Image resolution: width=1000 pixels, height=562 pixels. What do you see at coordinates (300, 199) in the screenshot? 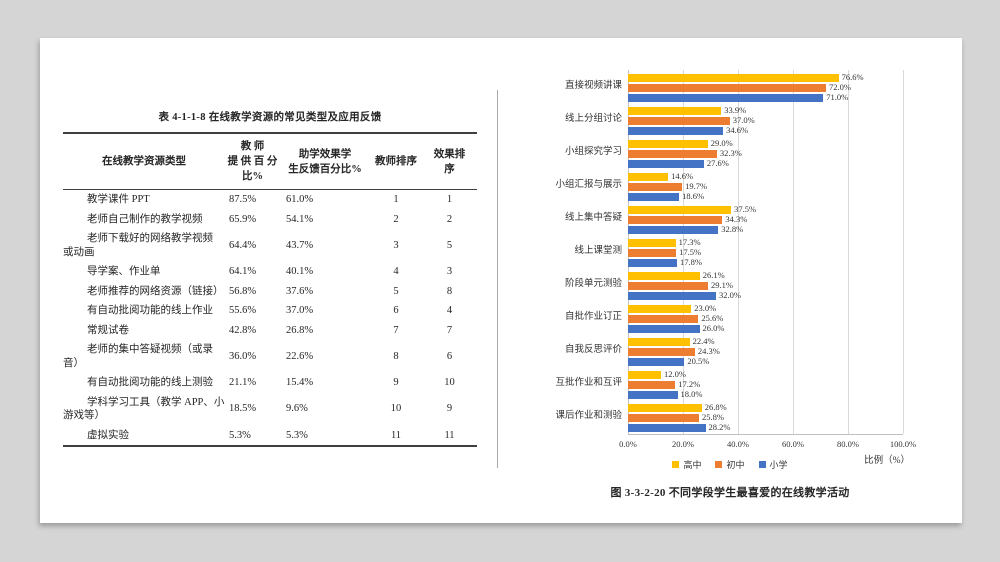
I see `student-feedback-pct-cell: 61.0%` at bounding box center [300, 199].